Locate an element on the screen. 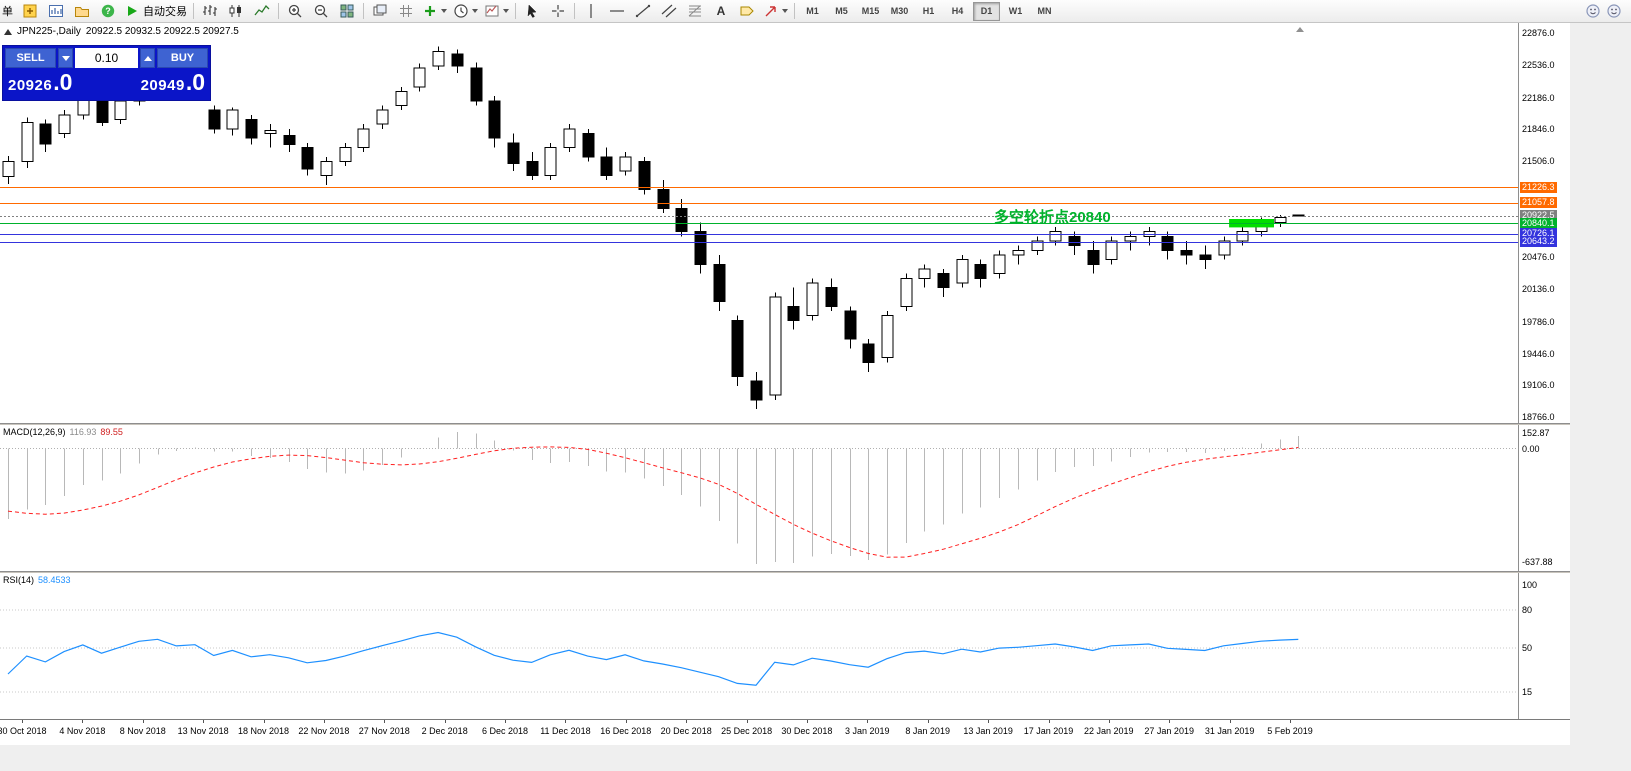  periods-button is located at coordinates (465, 11).